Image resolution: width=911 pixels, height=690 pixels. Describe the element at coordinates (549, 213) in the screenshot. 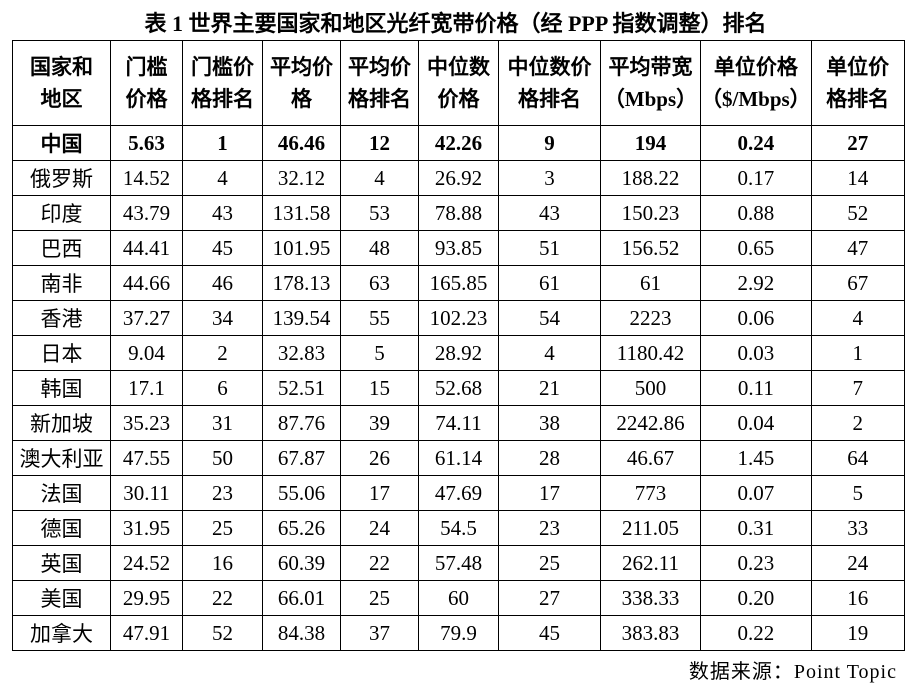

I see `table-cell: 43` at that location.